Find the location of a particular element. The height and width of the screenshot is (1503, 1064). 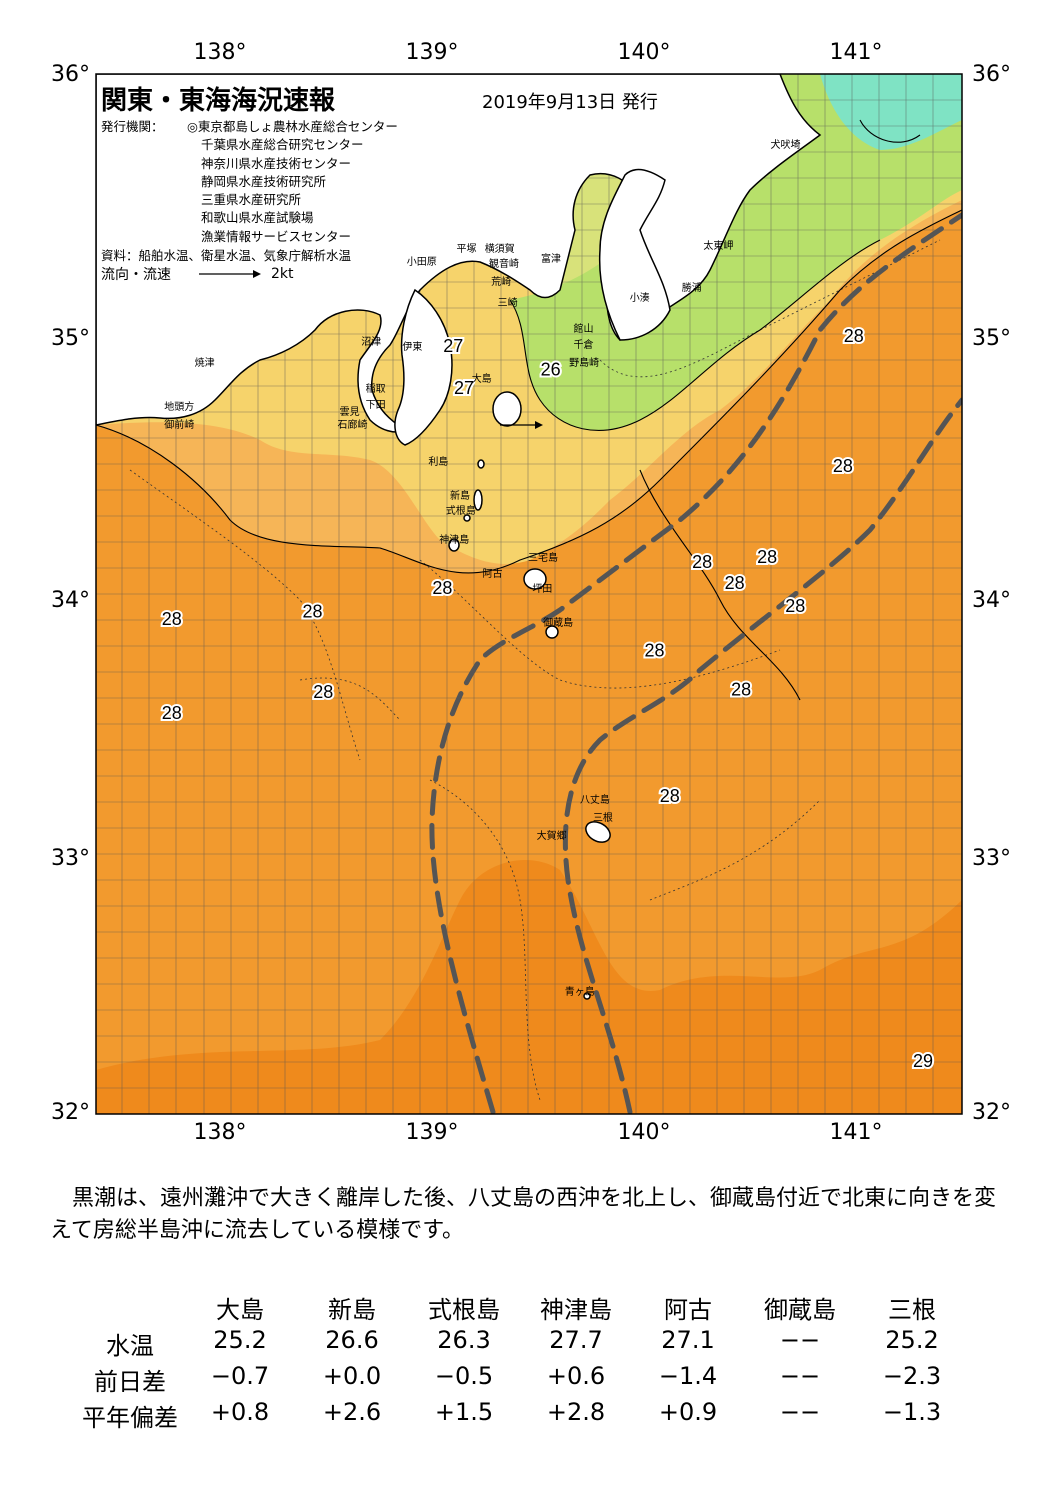

temperature-label-halo: 26 is located at coordinates (551, 370).